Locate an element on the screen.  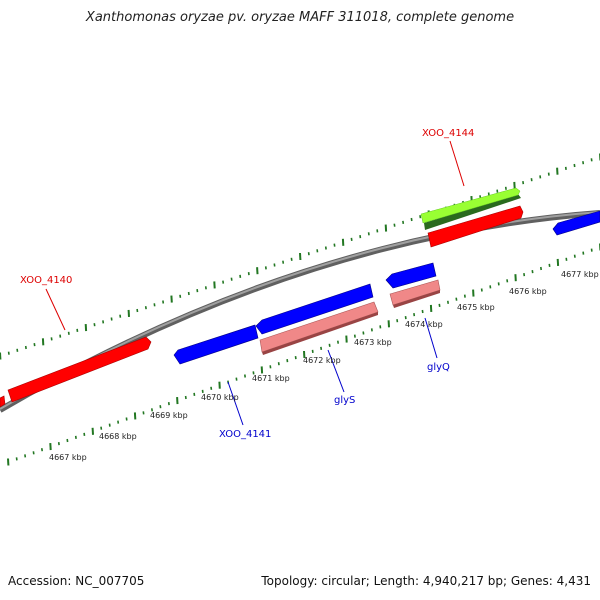
scale-label: 4677 kbp is located at coordinates (580, 274).